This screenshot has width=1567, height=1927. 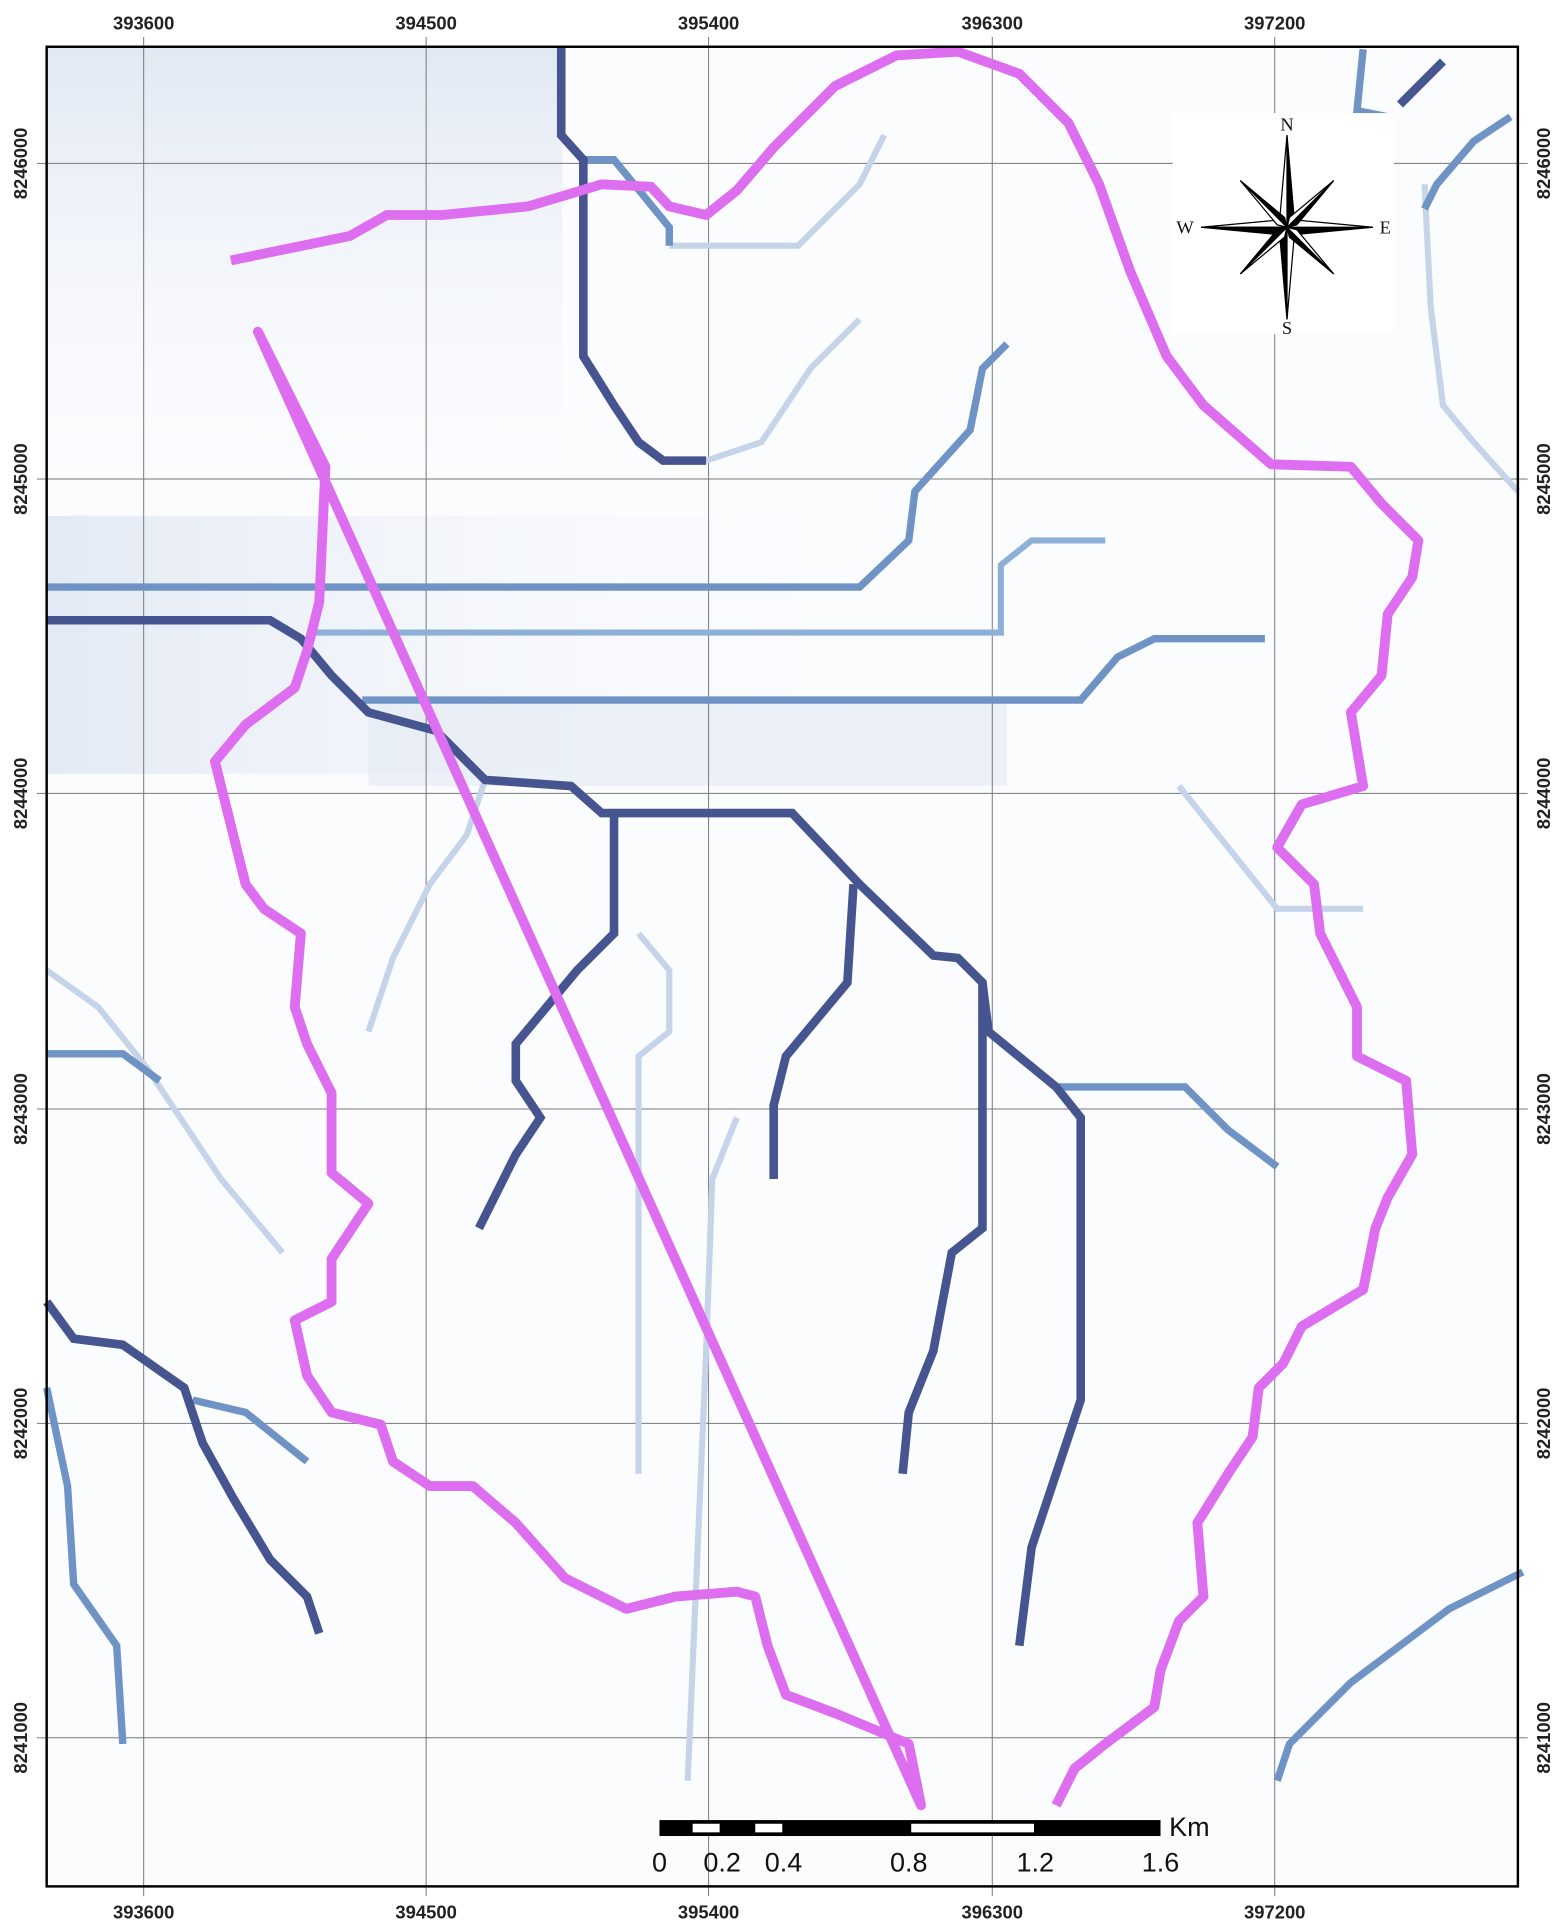 I want to click on compass-east: E, so click(x=1385, y=227).